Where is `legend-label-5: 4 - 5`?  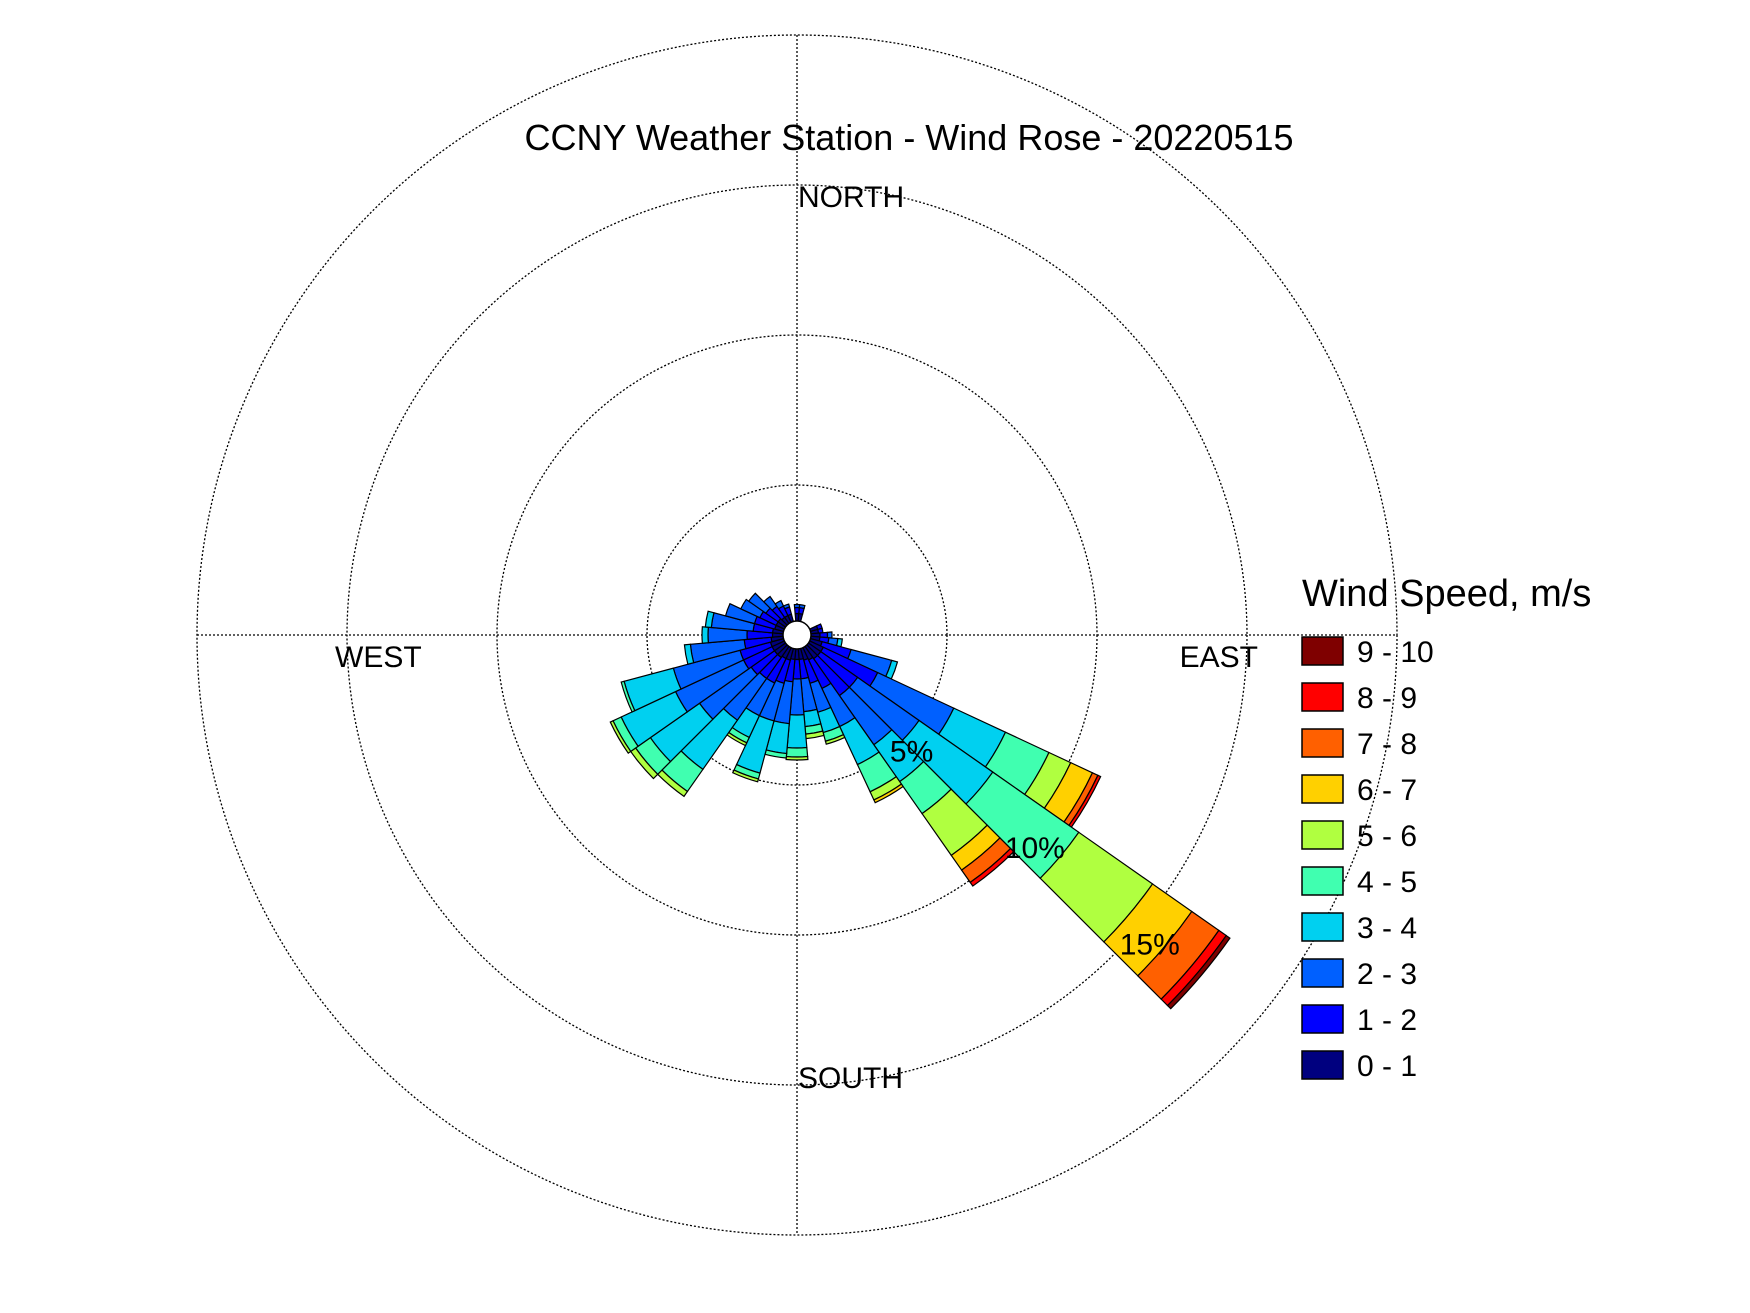
legend-label-5: 4 - 5 is located at coordinates (1387, 882).